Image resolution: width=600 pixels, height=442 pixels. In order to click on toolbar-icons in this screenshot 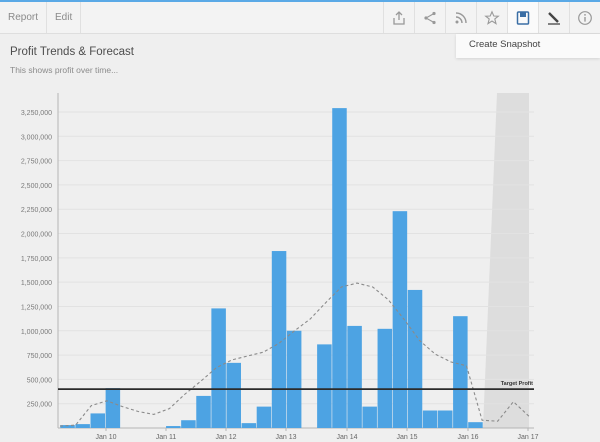, I will do `click(491, 17)`.